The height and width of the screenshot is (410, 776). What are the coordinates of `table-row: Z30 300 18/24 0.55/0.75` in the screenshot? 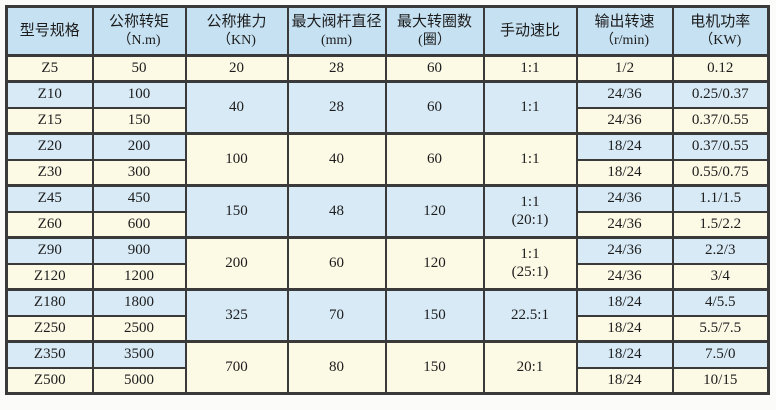 It's located at (387, 172).